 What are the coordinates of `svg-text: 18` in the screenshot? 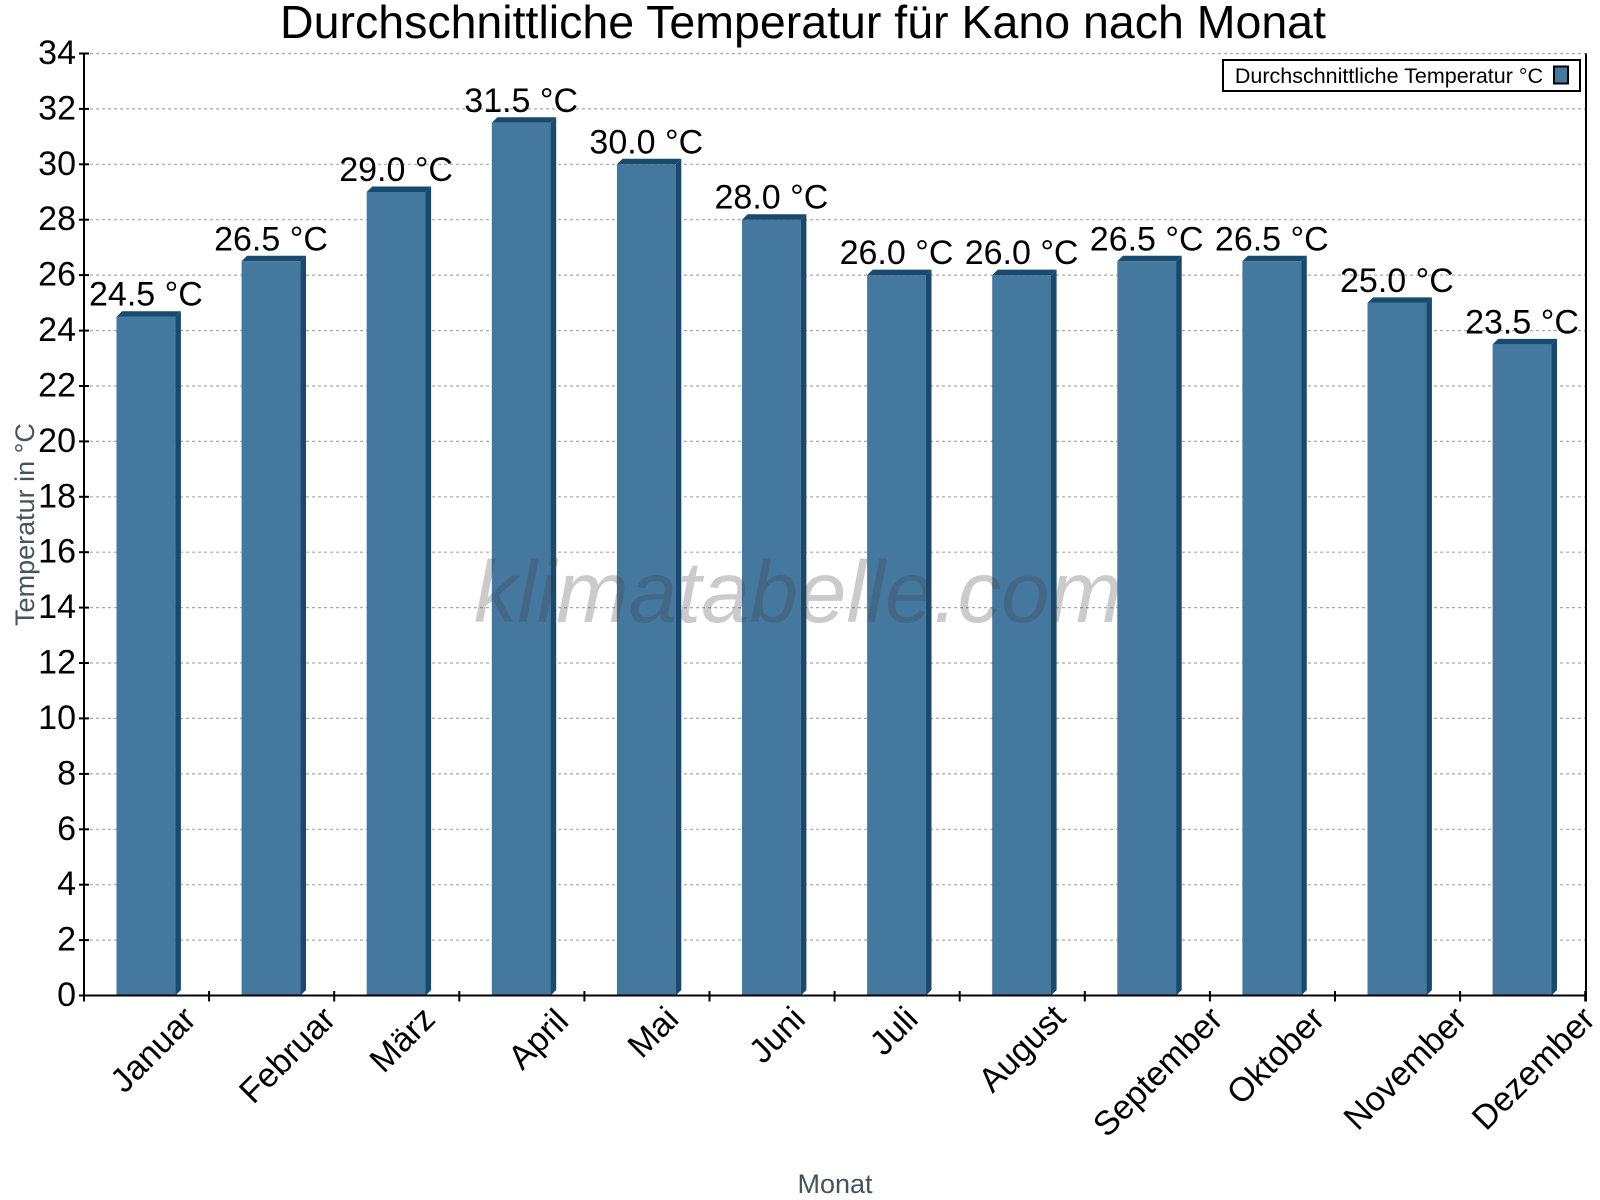 It's located at (57, 496).